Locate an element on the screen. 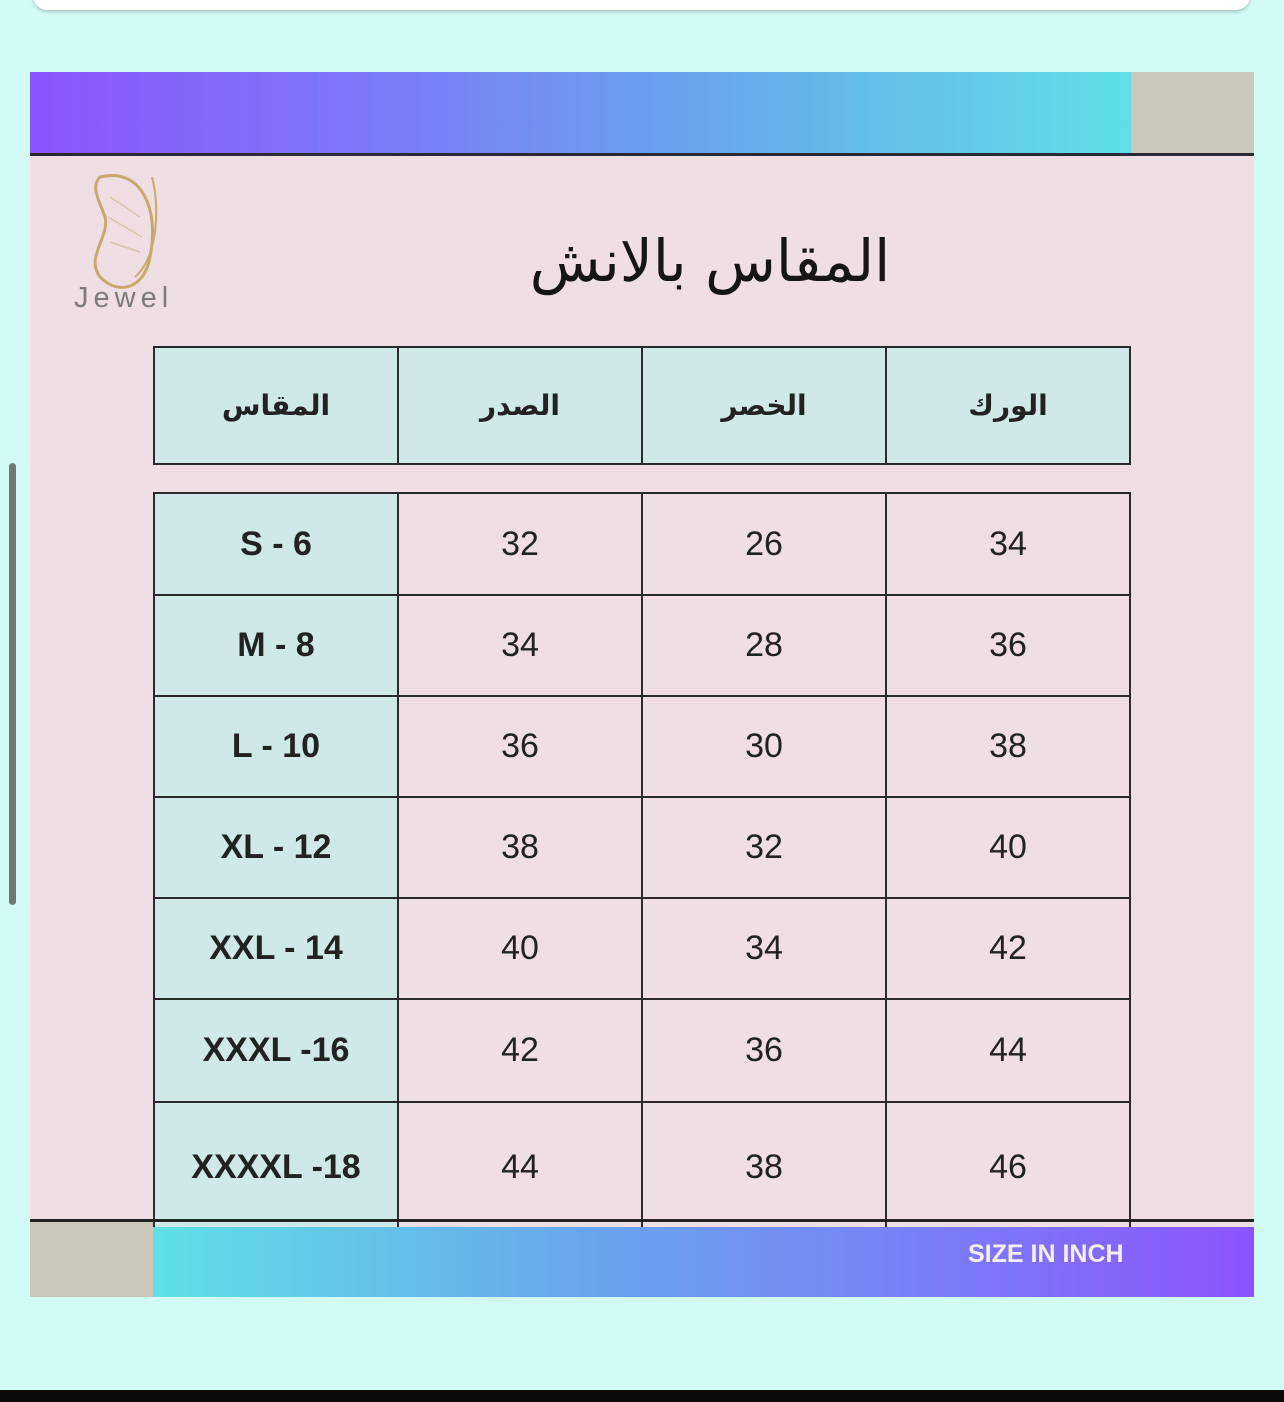 This screenshot has width=1284, height=1402. cell-chest: 34 is located at coordinates (520, 645).